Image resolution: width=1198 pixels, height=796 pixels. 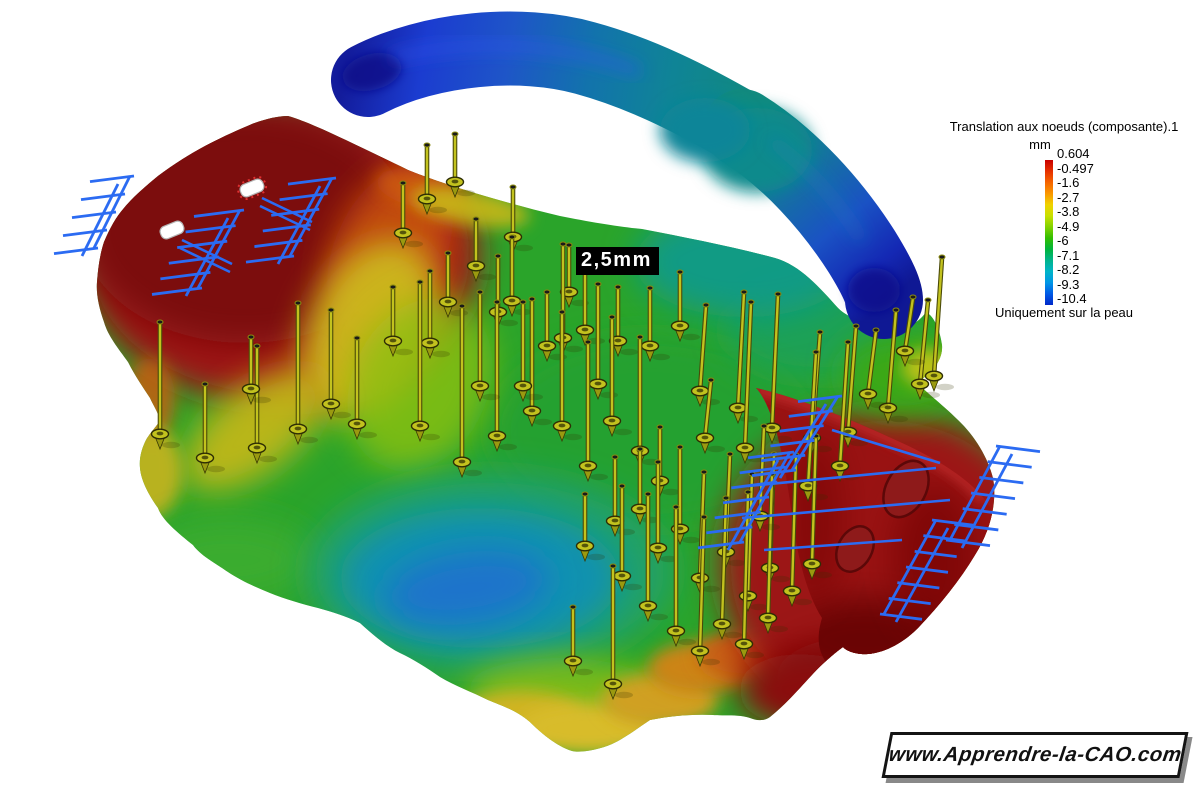 I want to click on legend-tick: 0.604, so click(x=1073, y=153).